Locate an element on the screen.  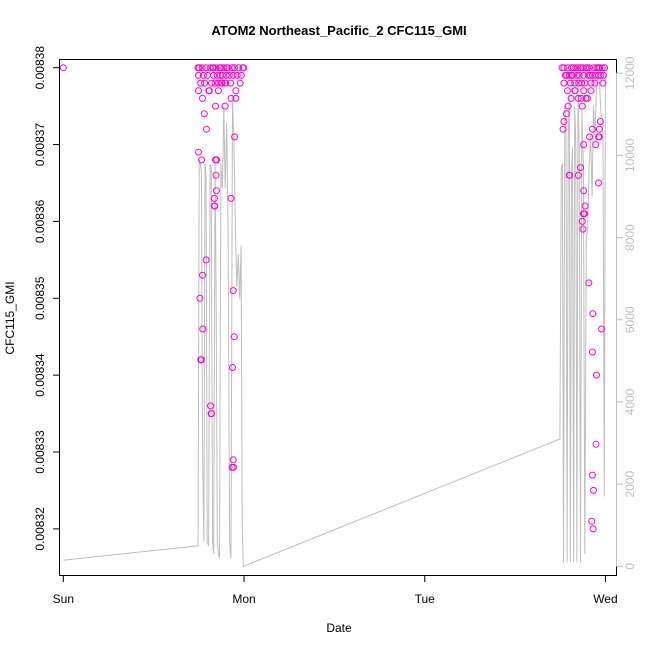
x-tick-label: Sun is located at coordinates (63, 599).